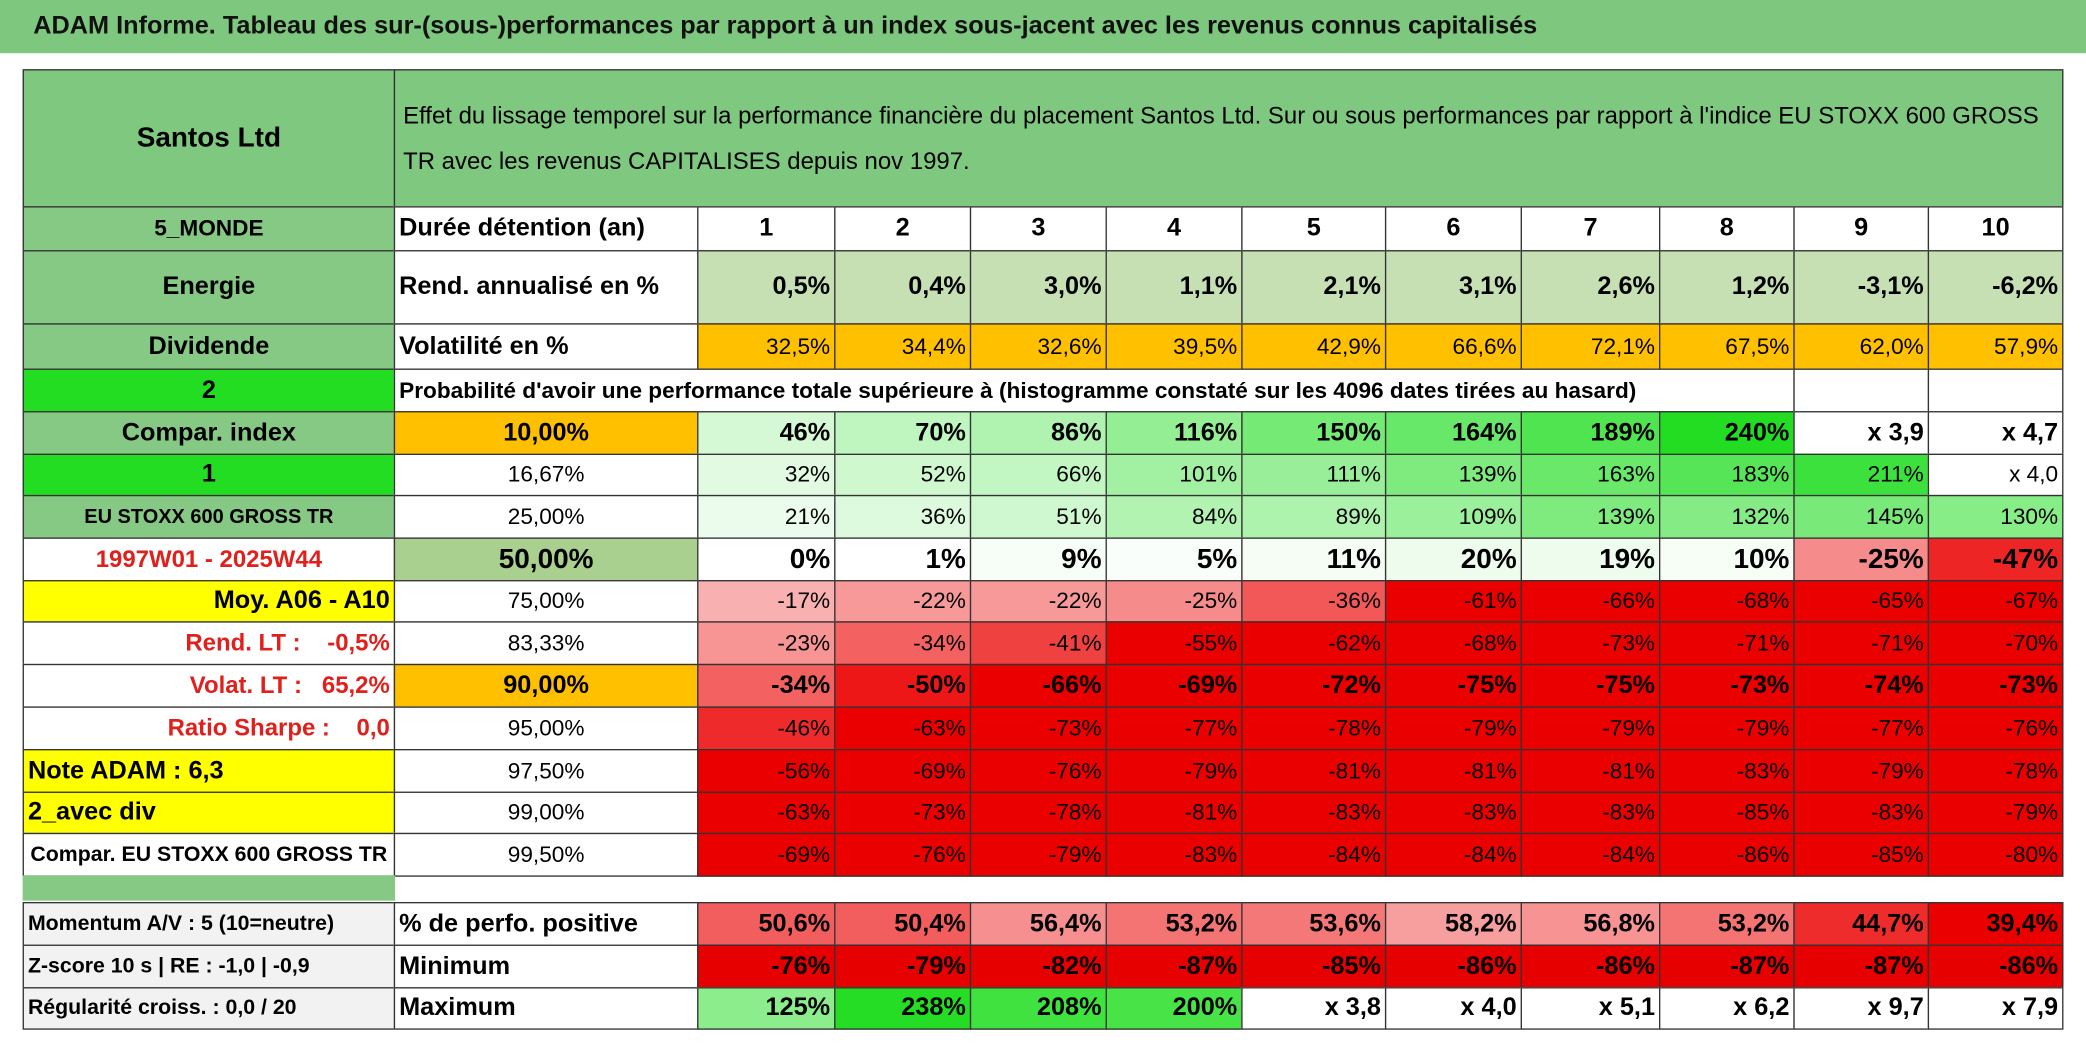 This screenshot has height=1044, width=2086. Describe the element at coordinates (940, 432) in the screenshot. I see `cell-text: 70%` at that location.